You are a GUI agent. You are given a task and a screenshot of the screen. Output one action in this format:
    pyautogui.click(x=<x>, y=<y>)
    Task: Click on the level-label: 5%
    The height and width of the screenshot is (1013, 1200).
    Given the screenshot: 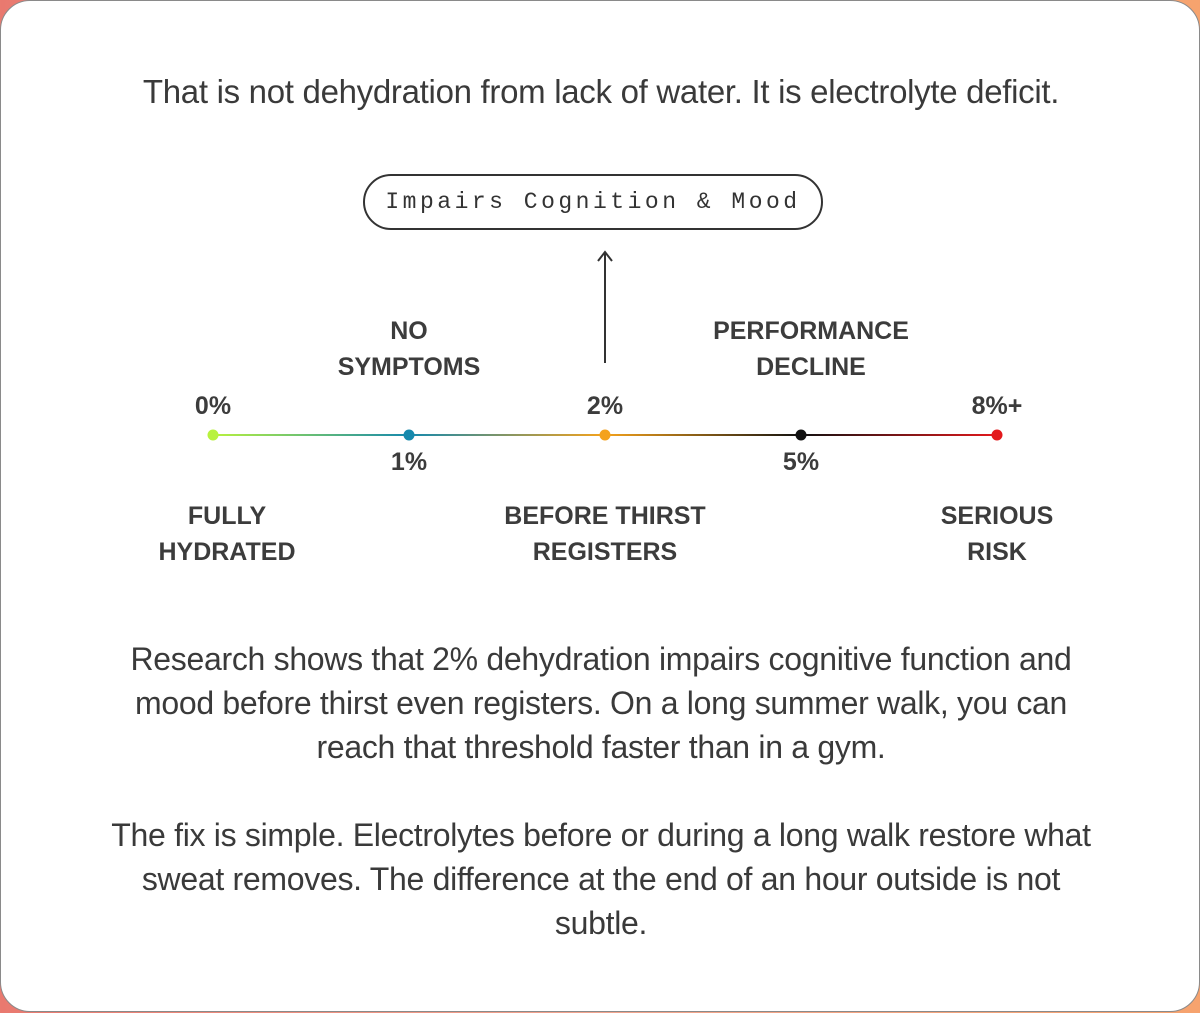 What is the action you would take?
    pyautogui.click(x=801, y=462)
    